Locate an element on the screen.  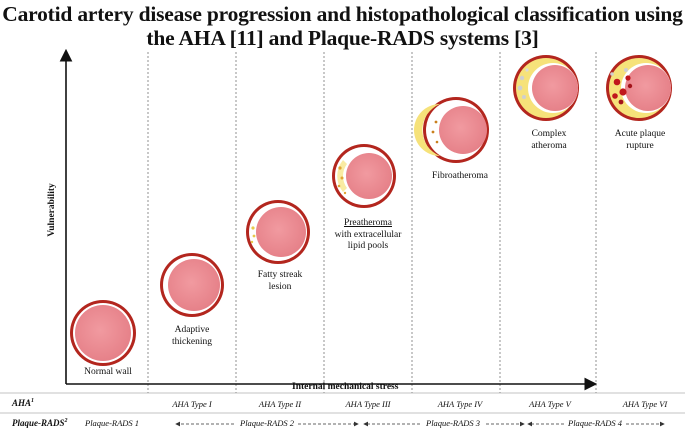
vessel-fatty-streak is located at coordinates (278, 232).